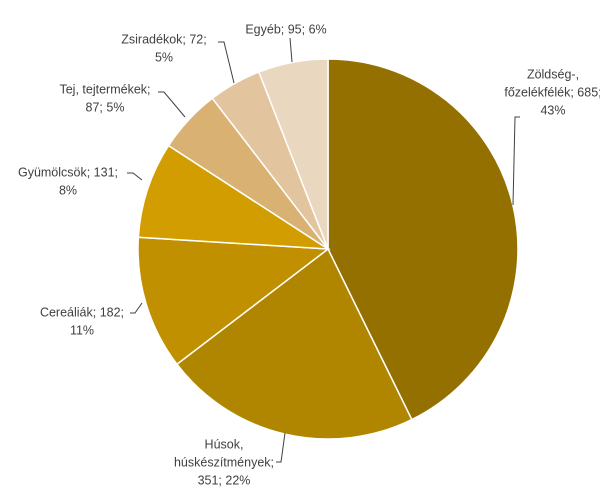 This screenshot has width=600, height=497. What do you see at coordinates (68, 190) in the screenshot?
I see `data-label: 8%` at bounding box center [68, 190].